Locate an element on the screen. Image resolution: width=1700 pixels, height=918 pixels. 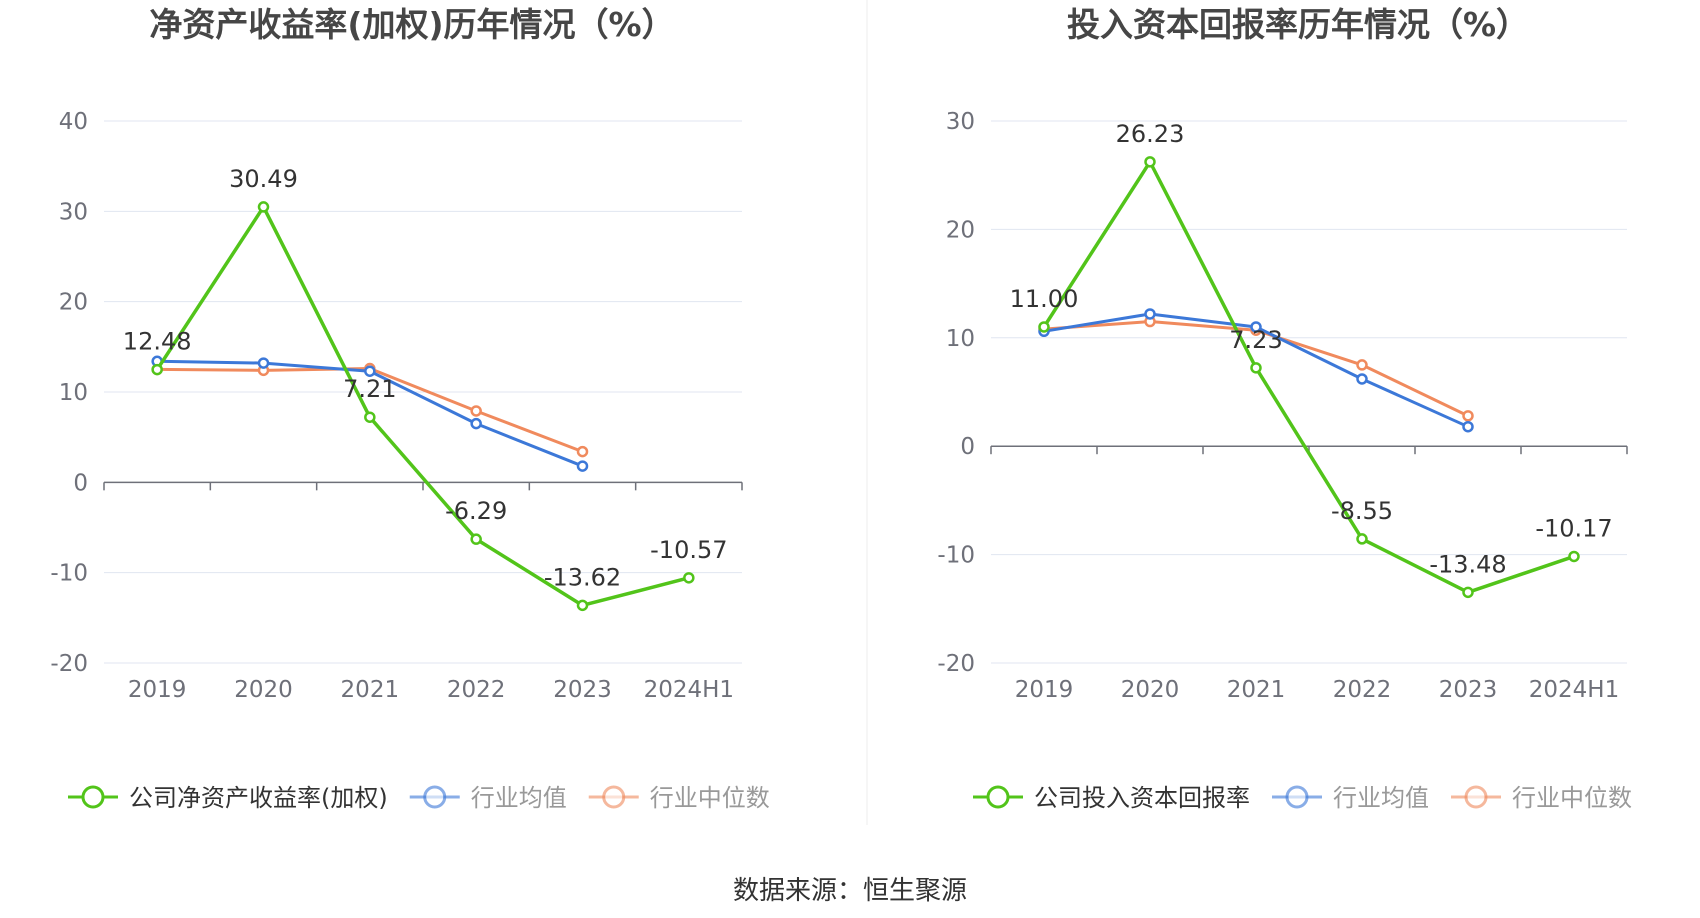
data-label: 7.21 is located at coordinates (369, 389).